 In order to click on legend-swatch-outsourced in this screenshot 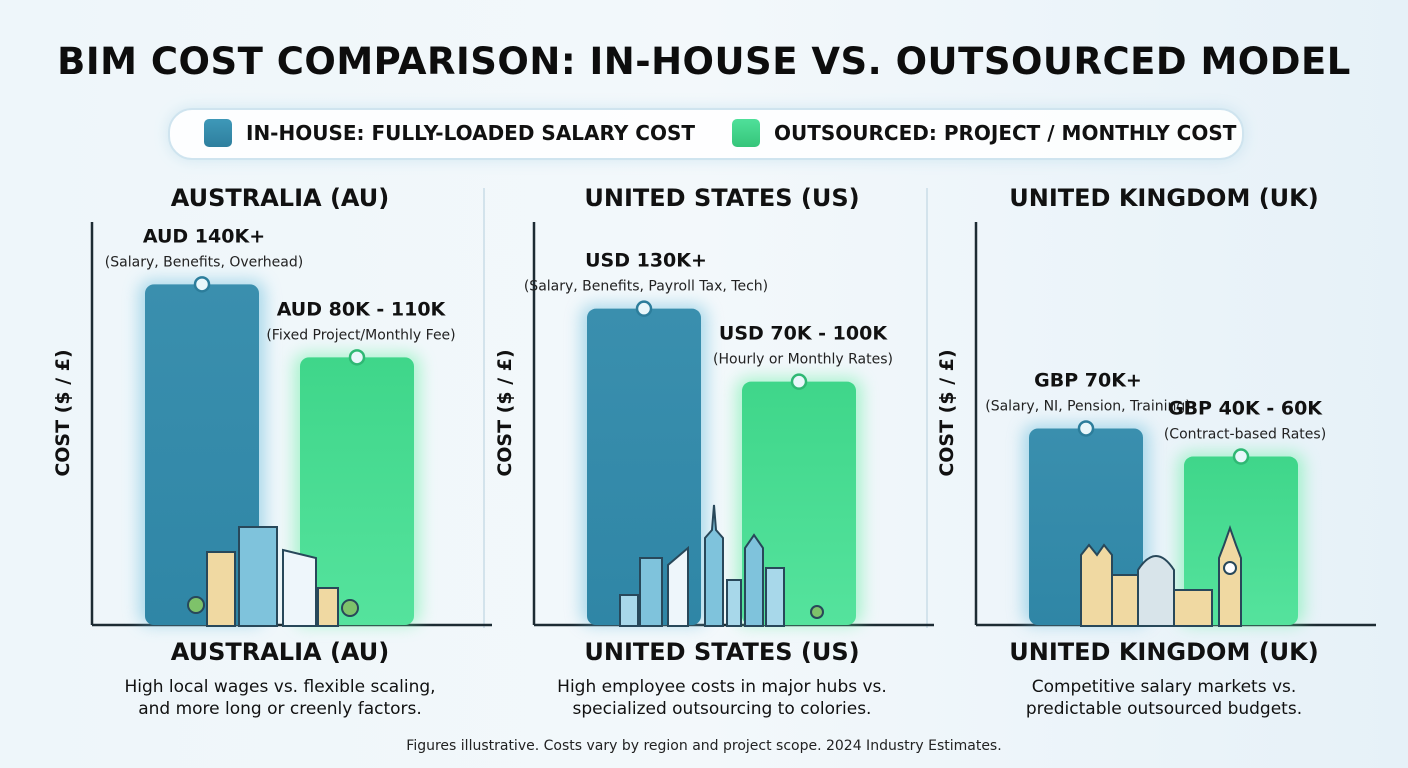, I will do `click(746, 133)`.